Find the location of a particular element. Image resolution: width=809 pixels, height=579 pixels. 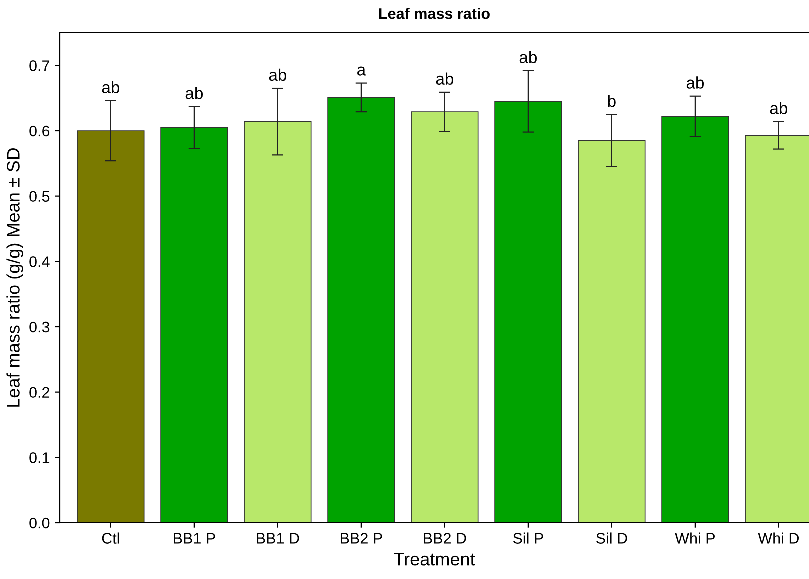

x-axis-title: Treatment is located at coordinates (435, 559).